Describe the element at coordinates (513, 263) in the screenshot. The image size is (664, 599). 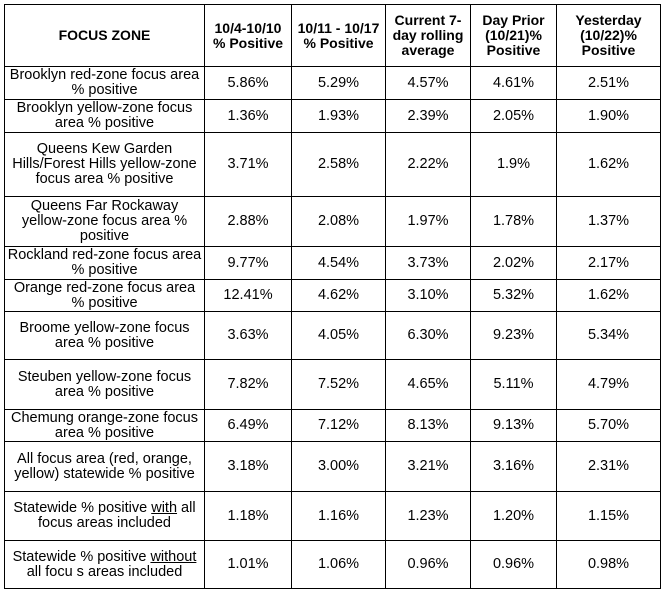
I see `value-cell: 2.02%` at that location.